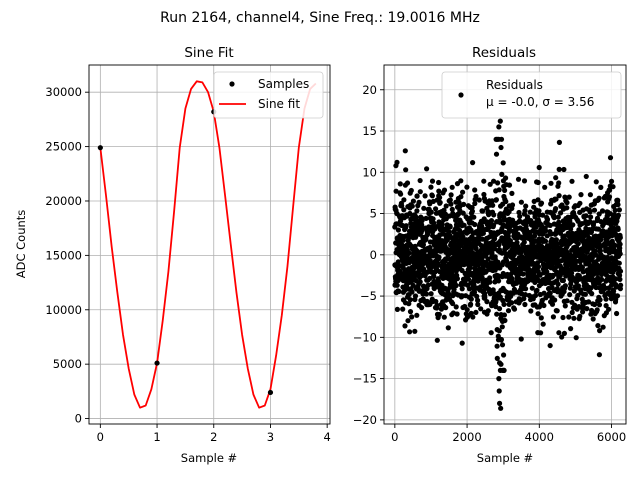 The image size is (640, 480). Describe the element at coordinates (531, 95) in the screenshot. I see `residuals-legend: Residuals μ = -0.0, σ = 3.56` at that location.